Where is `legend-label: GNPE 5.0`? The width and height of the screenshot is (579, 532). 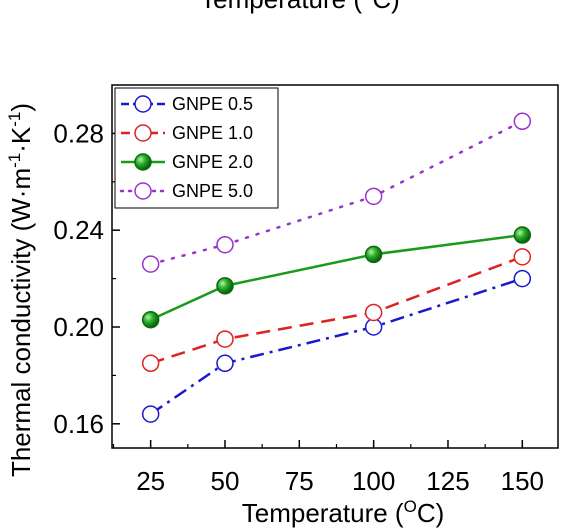 legend-label: GNPE 5.0 is located at coordinates (212, 191).